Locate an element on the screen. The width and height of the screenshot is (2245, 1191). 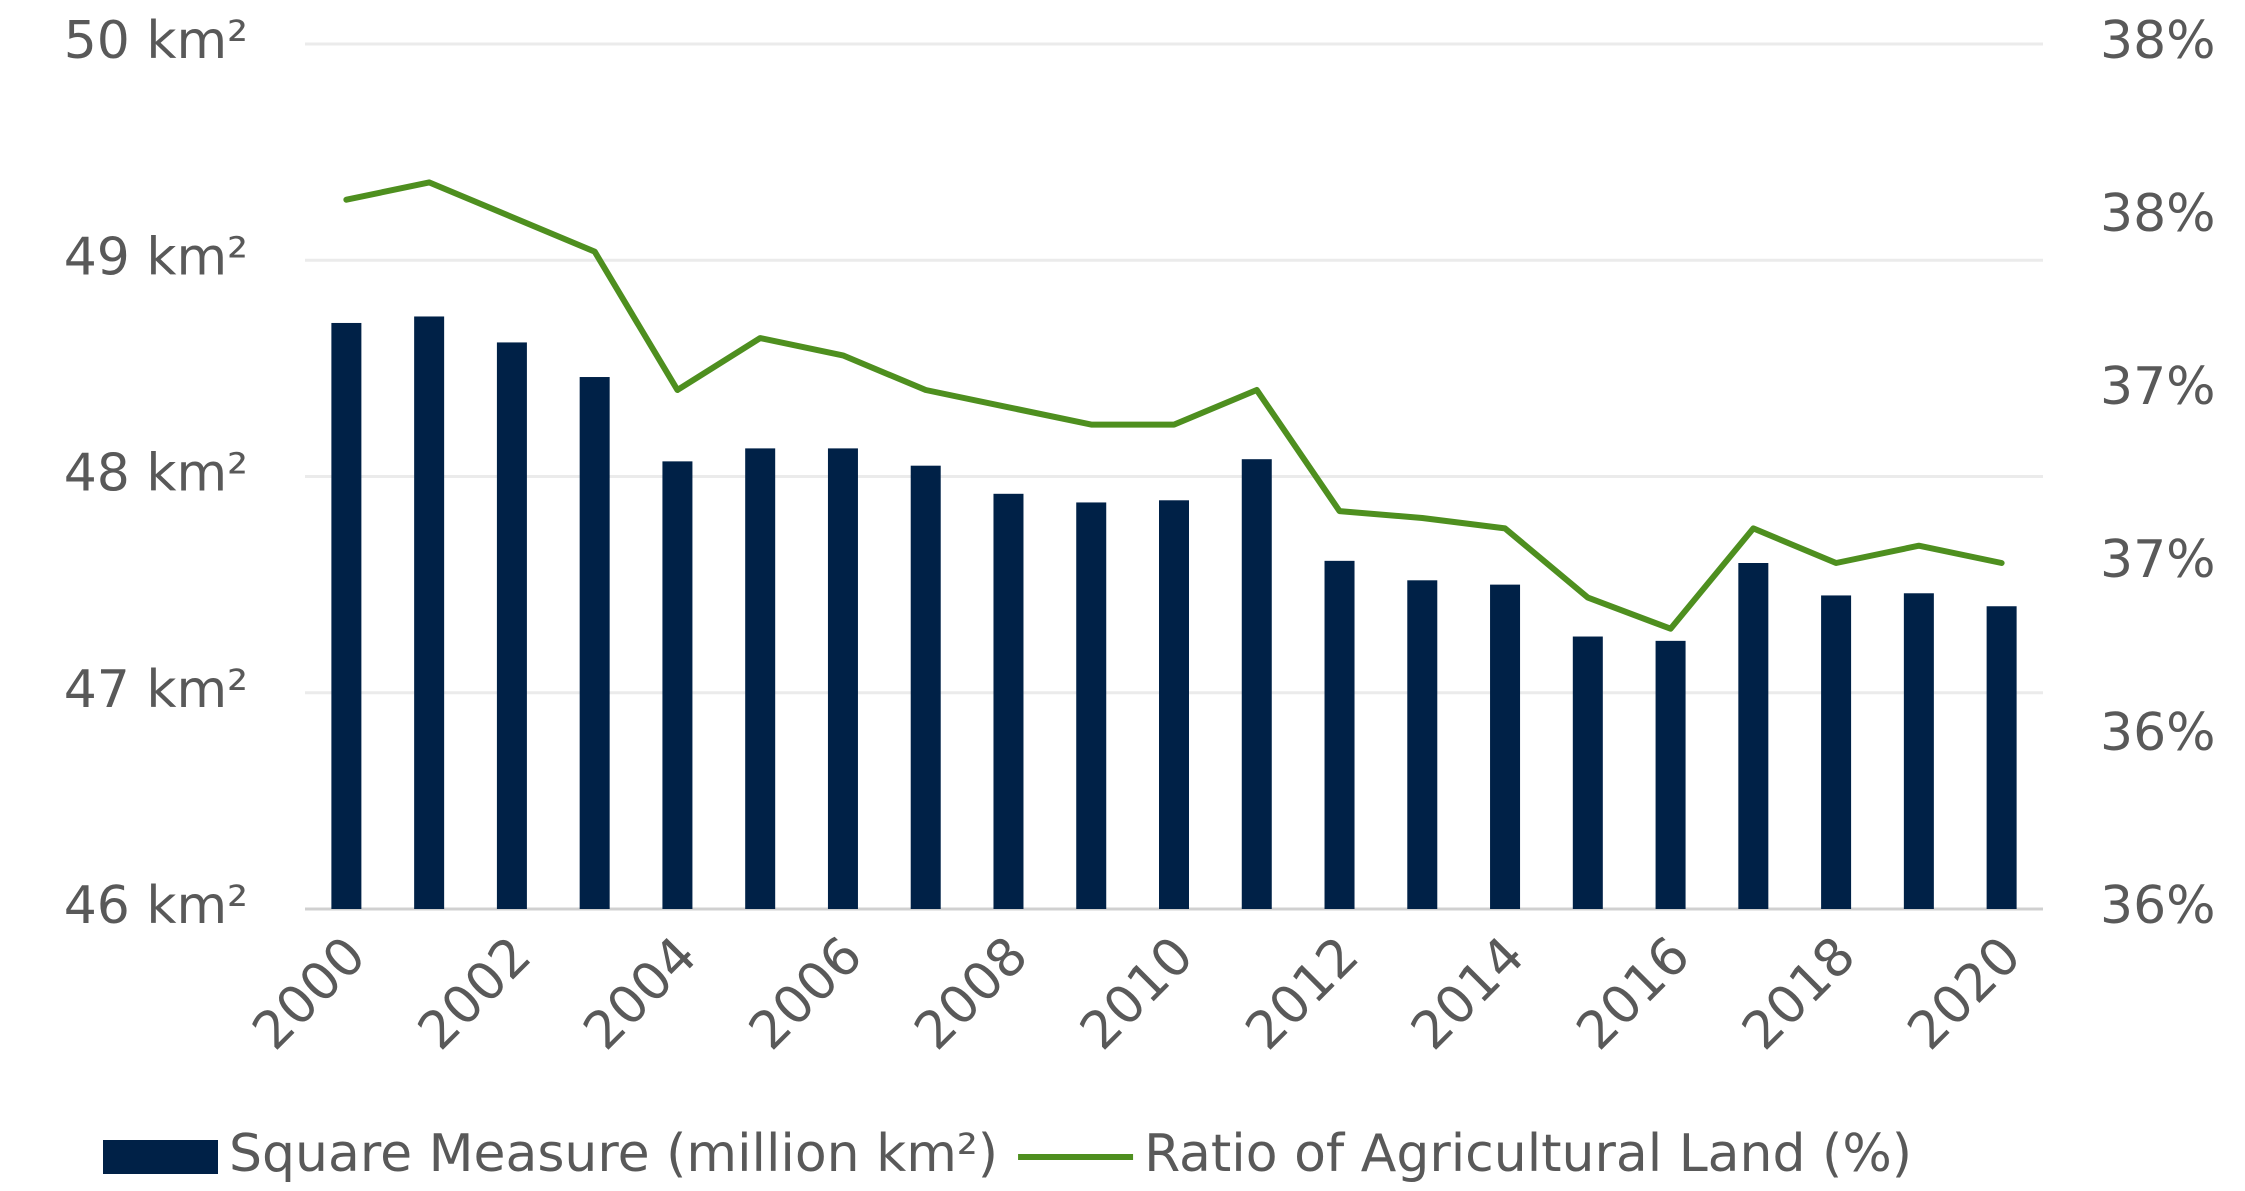
x-tick-label: 2012 is located at coordinates (1303, 994).